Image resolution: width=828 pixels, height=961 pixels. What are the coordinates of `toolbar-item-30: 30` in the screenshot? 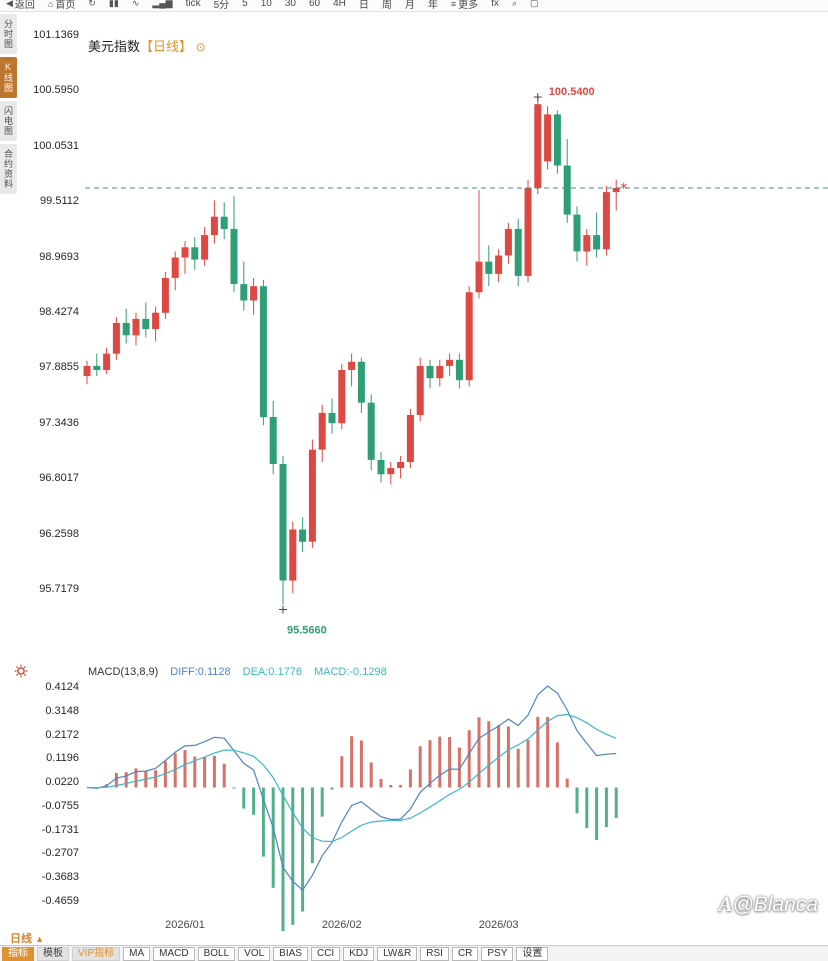 It's located at (290, 4).